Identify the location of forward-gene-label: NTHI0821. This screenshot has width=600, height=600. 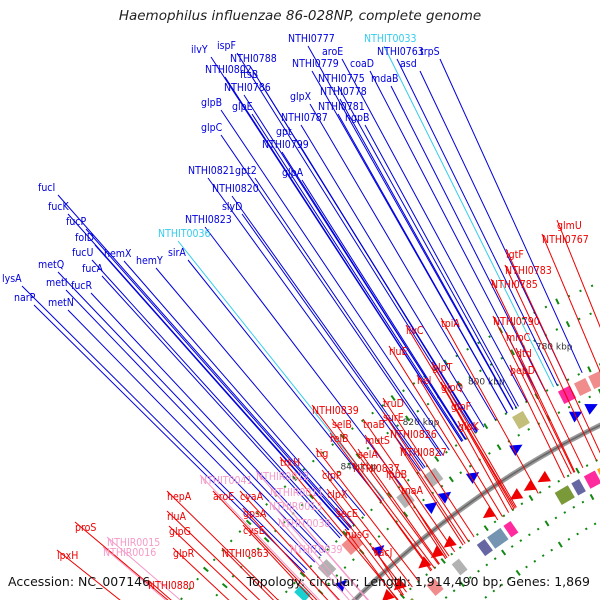
(211, 171).